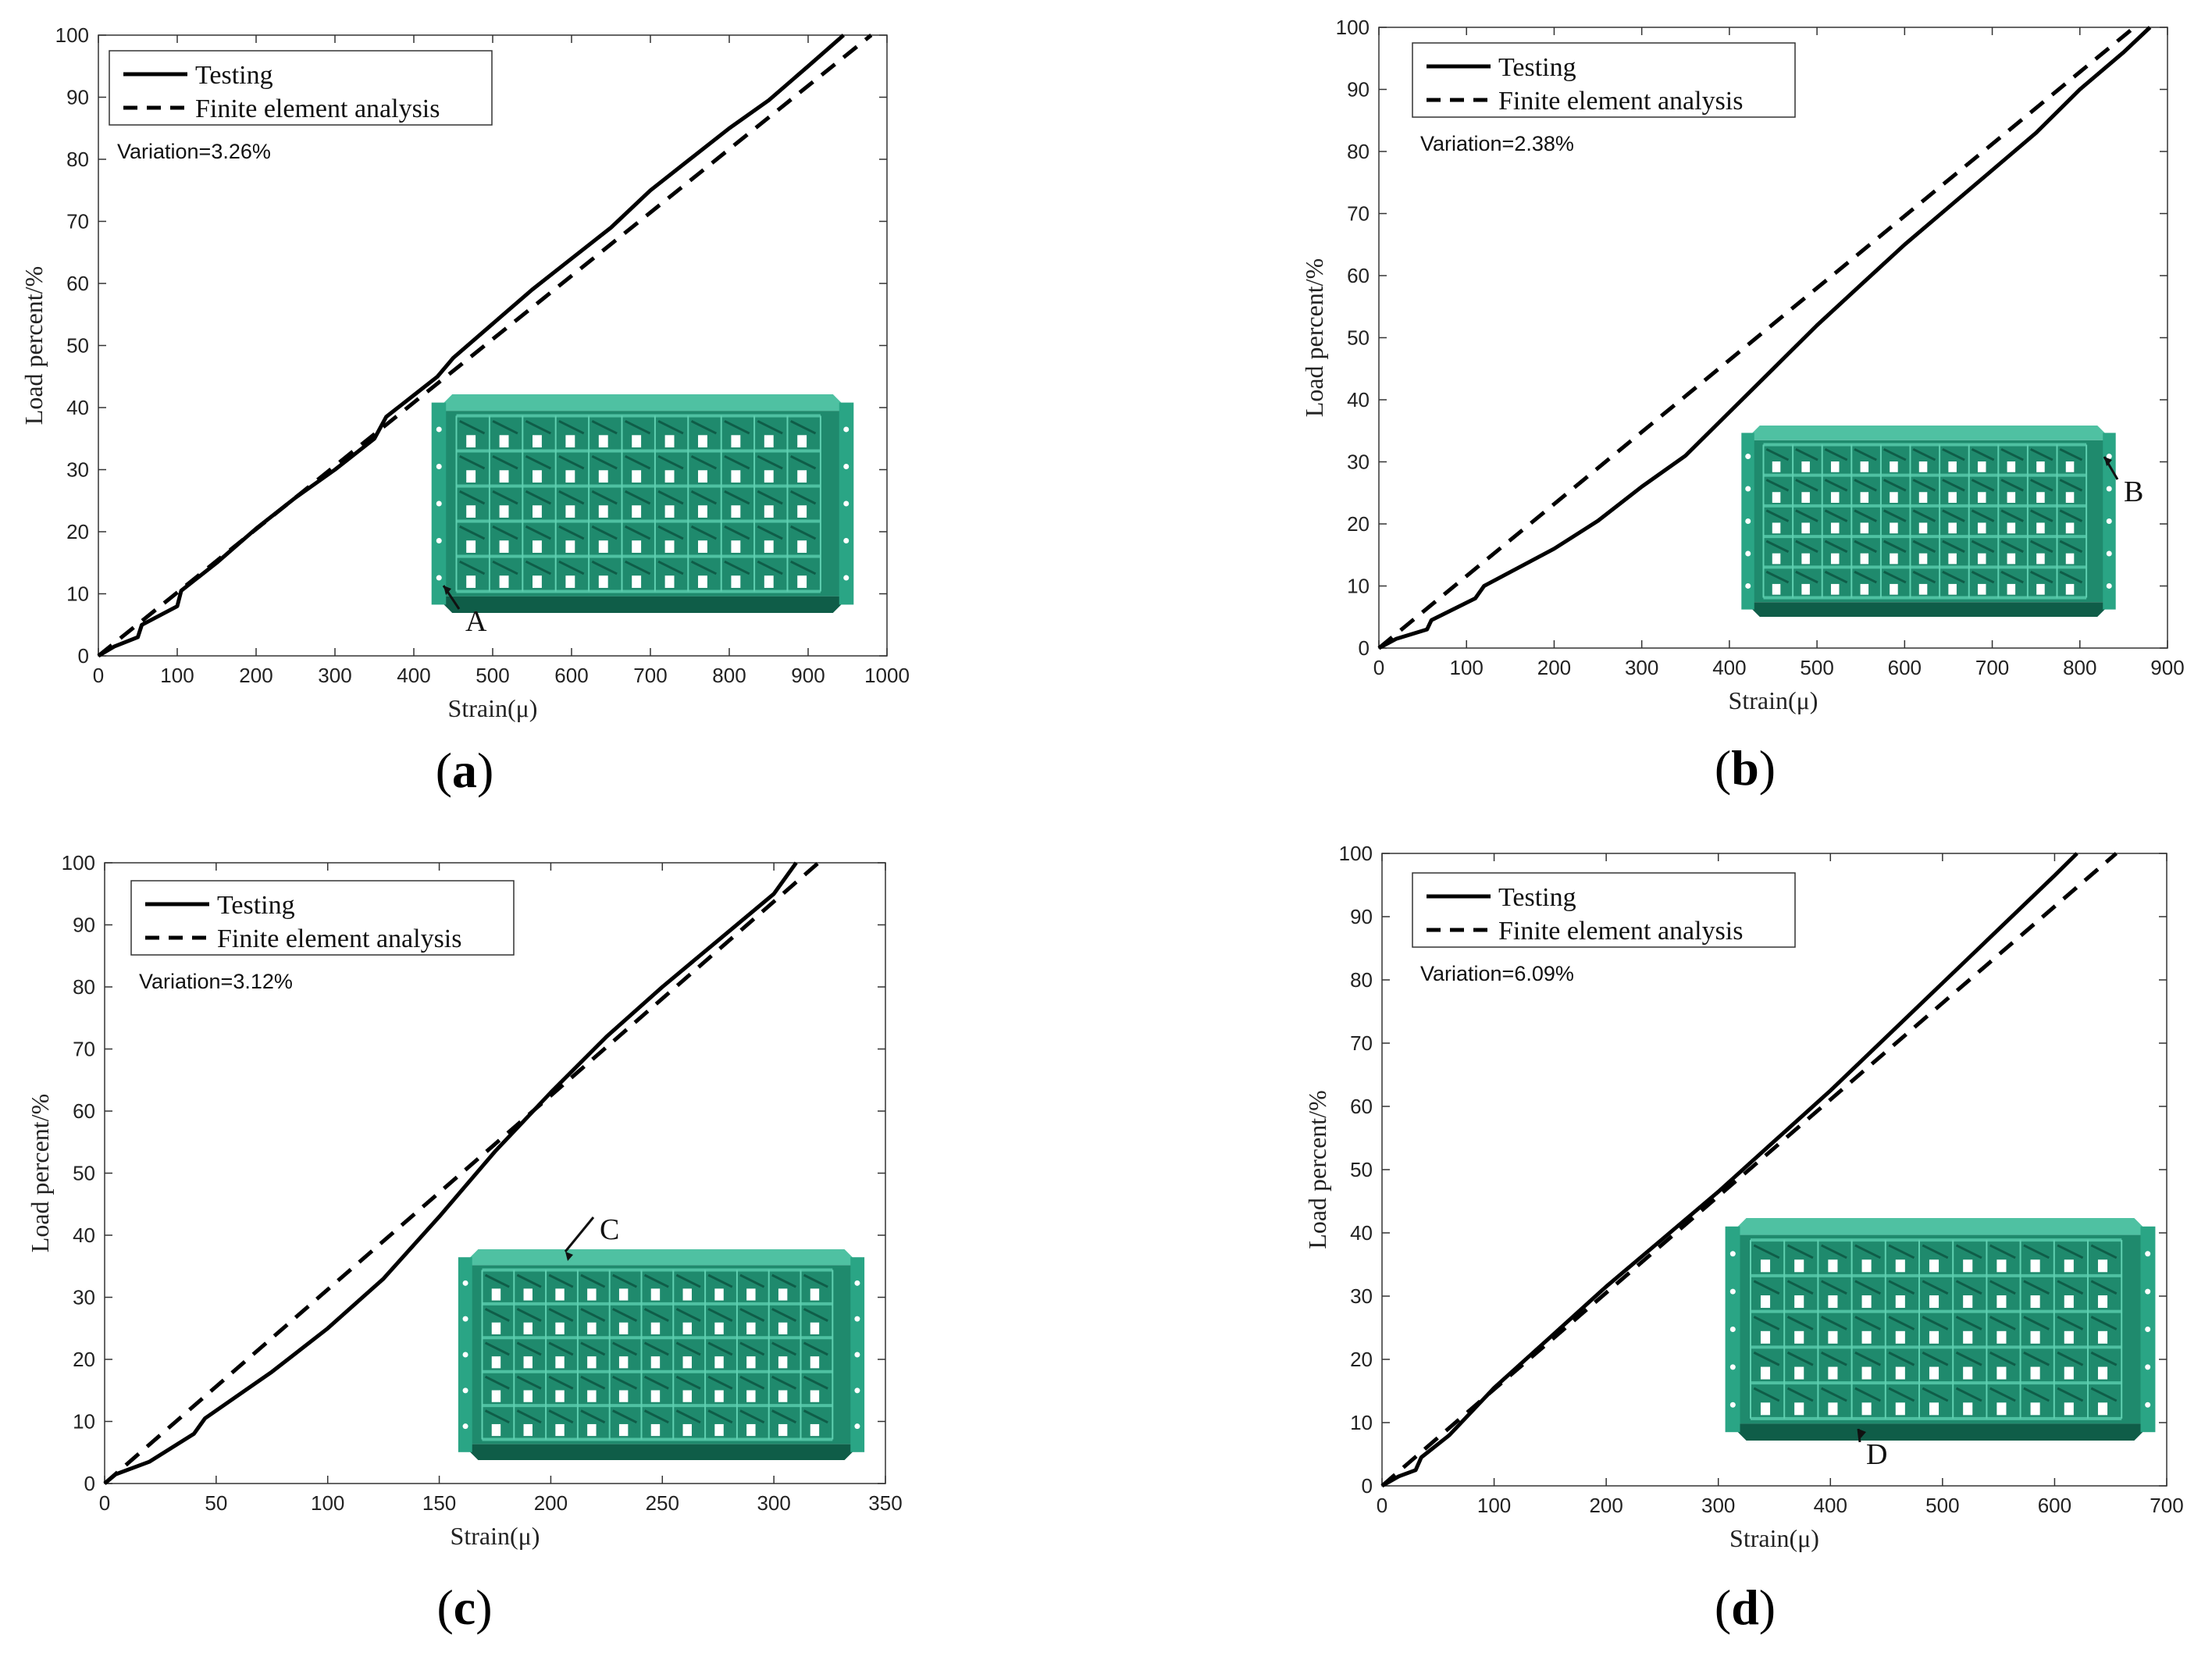  Describe the element at coordinates (1718, 1505) in the screenshot. I see `x-tick-label: 300` at that location.